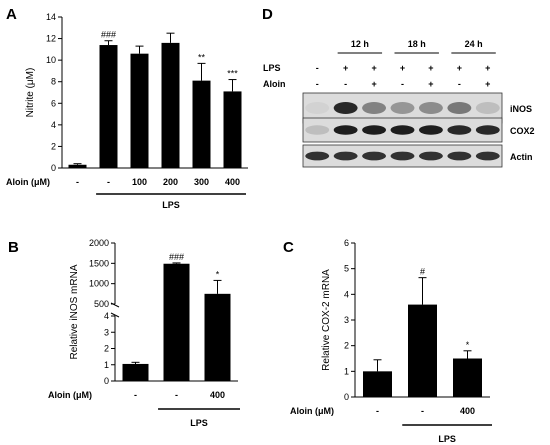 The image size is (550, 445). What do you see at coordinates (139, 182) in the screenshot?
I see `x-category-label: 100` at bounding box center [139, 182].